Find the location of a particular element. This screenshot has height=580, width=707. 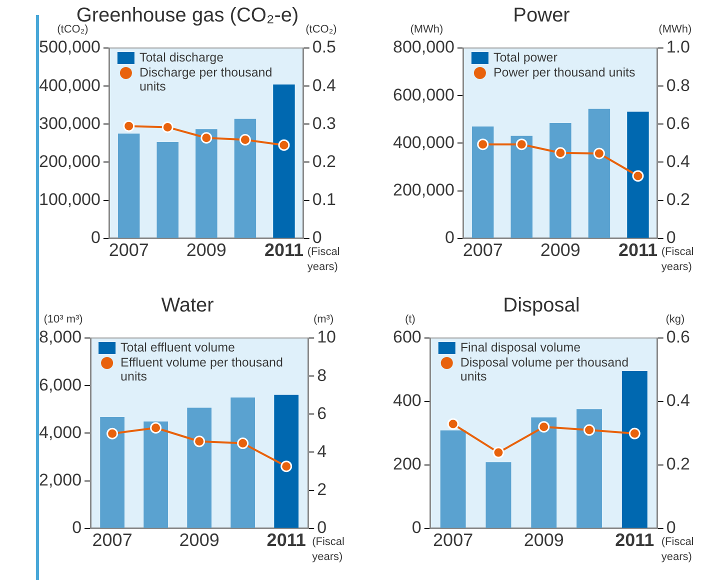

y2-tick-label: 0.5 is located at coordinates (324, 47).